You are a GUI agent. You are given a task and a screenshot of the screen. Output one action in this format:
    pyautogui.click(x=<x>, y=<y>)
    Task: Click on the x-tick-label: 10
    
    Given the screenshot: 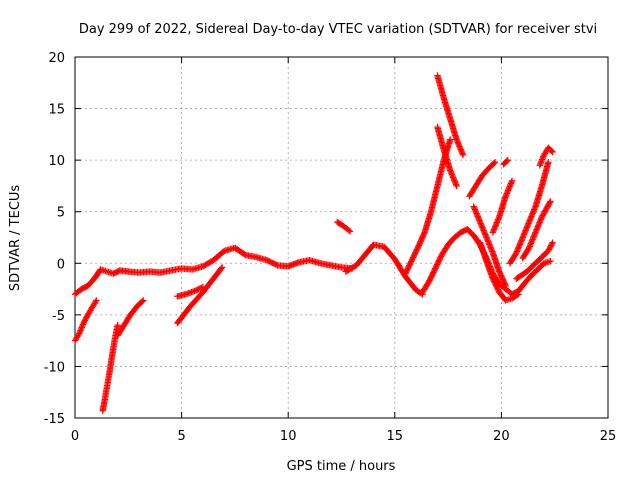 What is the action you would take?
    pyautogui.click(x=288, y=436)
    